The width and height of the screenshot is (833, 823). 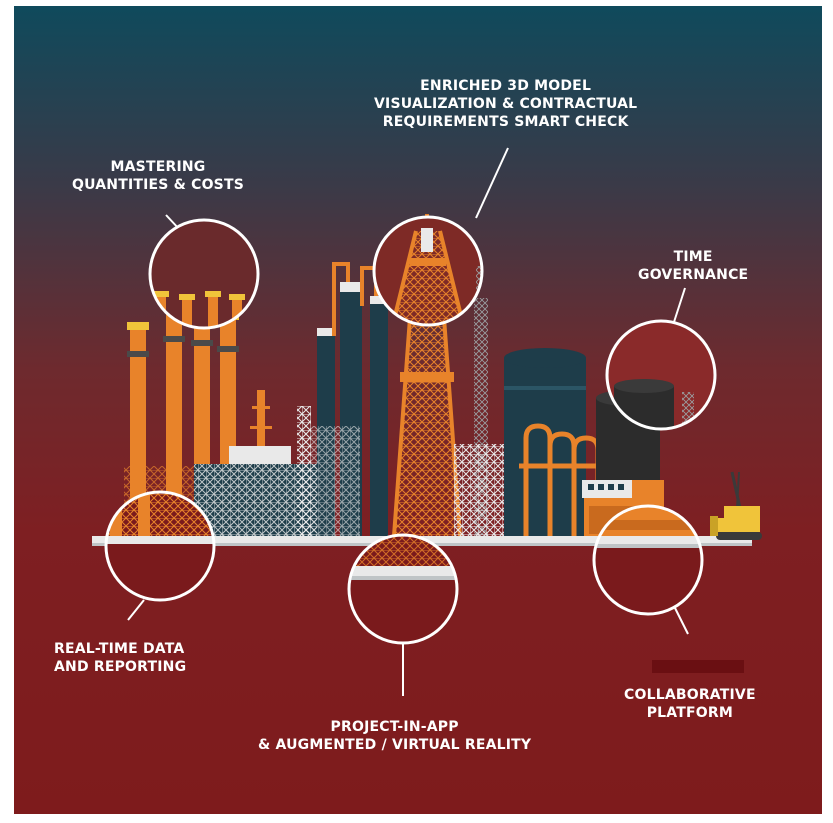 What do you see at coordinates (158, 167) in the screenshot?
I see `label-mastering-line1: MASTERING` at bounding box center [158, 167].